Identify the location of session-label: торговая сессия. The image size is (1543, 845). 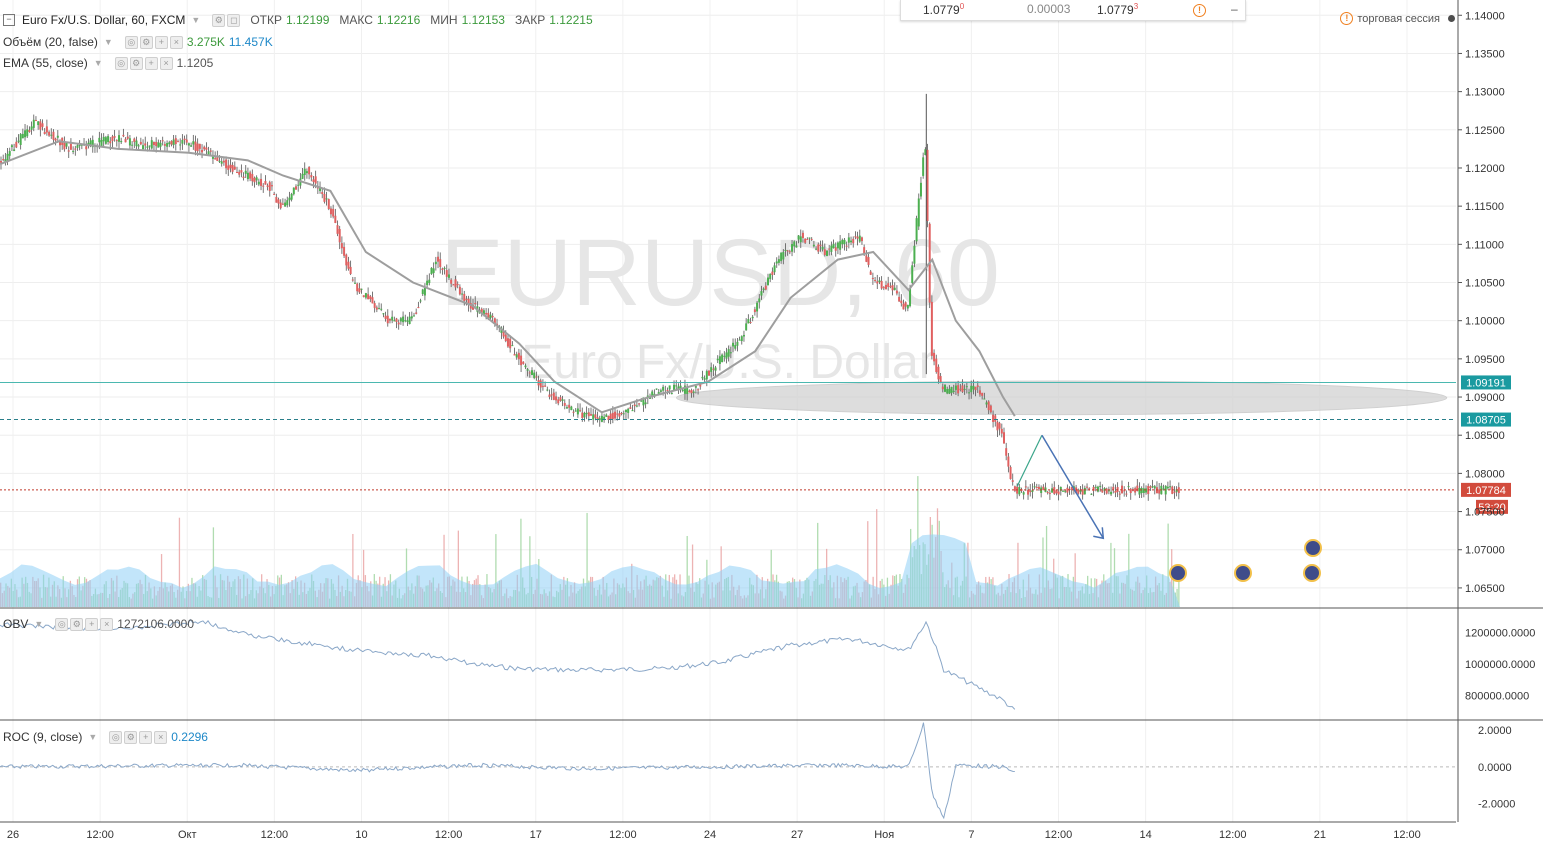
(1398, 18).